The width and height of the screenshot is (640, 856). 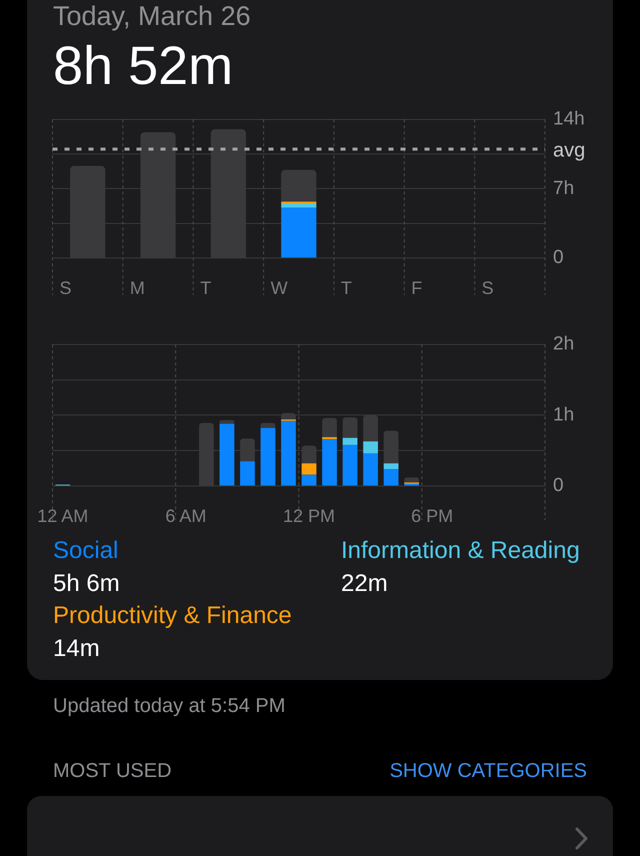 I want to click on x-tick-label: 6 AM, so click(x=185, y=516).